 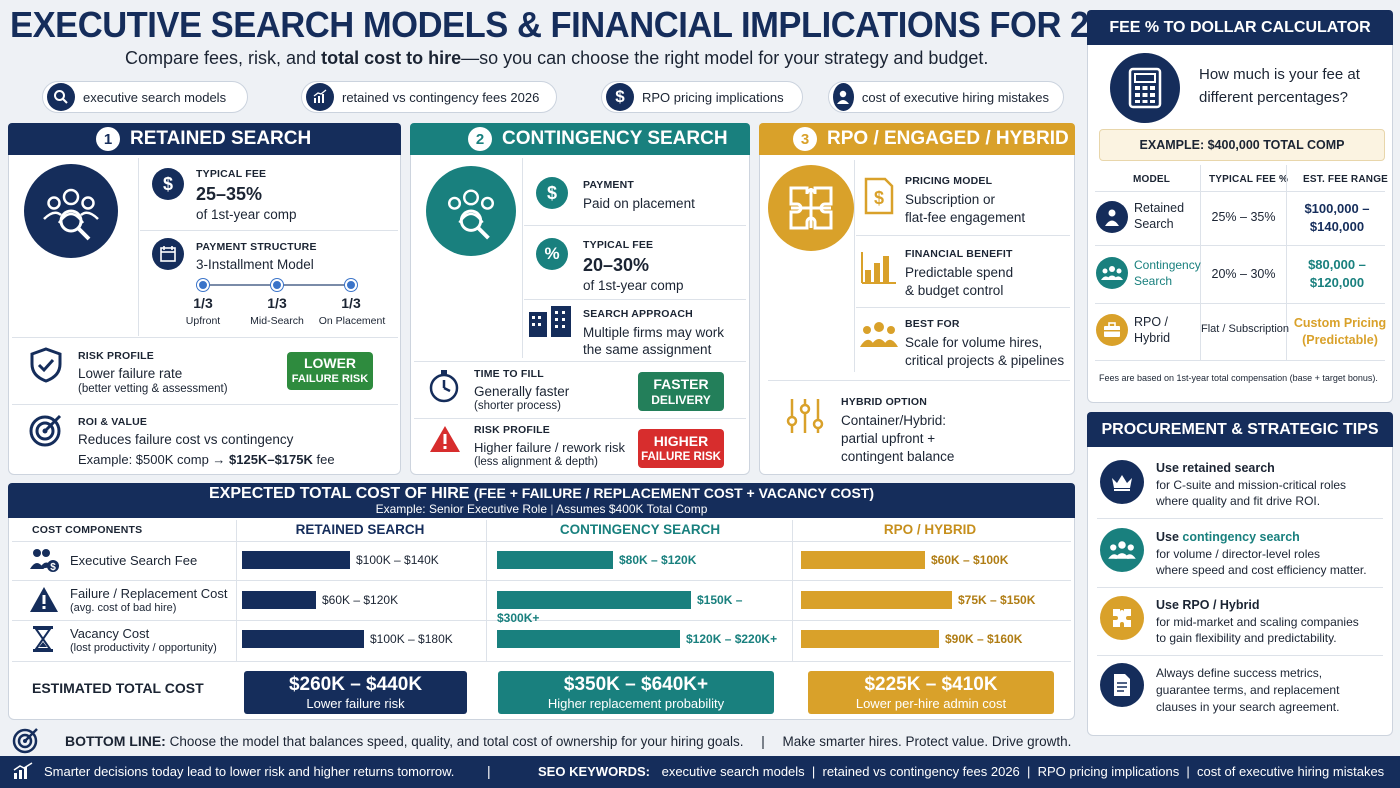 I want to click on calendar-icon, so click(x=168, y=254).